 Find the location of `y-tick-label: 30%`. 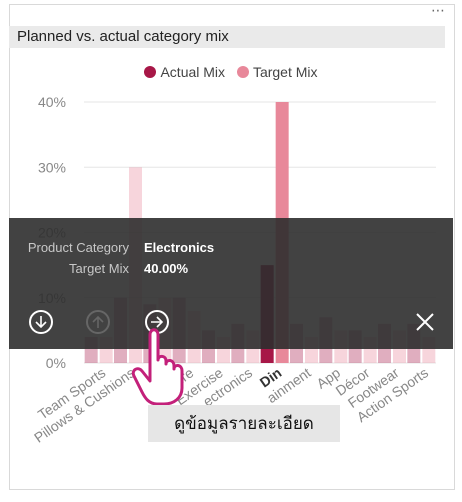

y-tick-label: 30% is located at coordinates (52, 167).